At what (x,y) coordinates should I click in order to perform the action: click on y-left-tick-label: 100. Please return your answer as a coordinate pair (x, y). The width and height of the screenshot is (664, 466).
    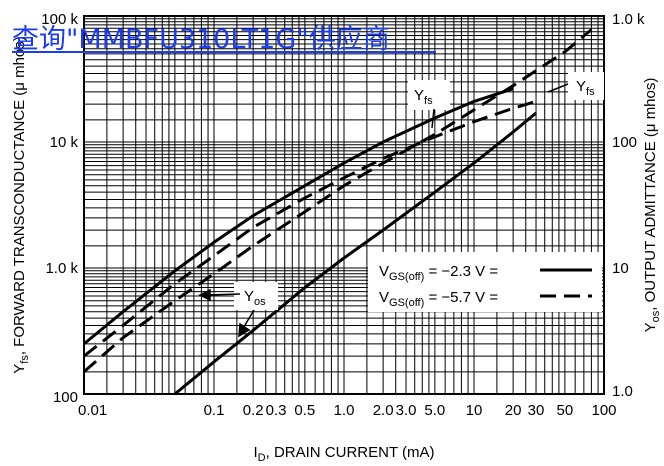
    Looking at the image, I should click on (65, 397).